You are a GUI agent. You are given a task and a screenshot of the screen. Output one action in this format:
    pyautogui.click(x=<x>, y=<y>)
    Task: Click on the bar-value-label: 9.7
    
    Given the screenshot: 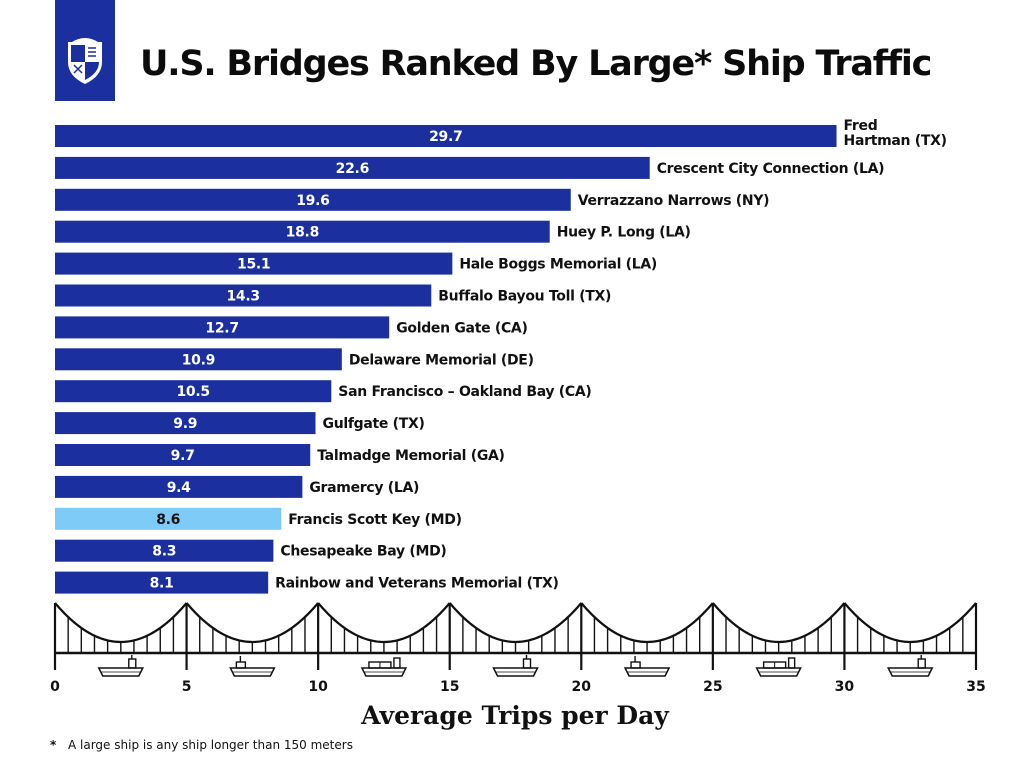 What is the action you would take?
    pyautogui.click(x=183, y=456)
    